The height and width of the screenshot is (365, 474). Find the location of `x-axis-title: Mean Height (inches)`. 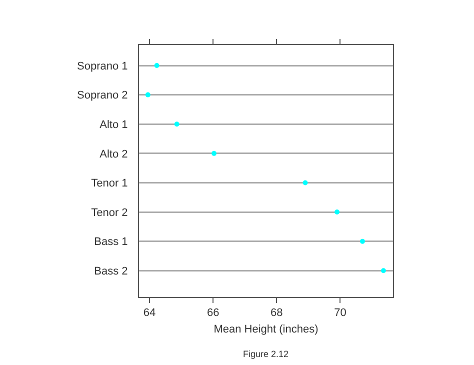

x-axis-title: Mean Height (inches) is located at coordinates (266, 329).